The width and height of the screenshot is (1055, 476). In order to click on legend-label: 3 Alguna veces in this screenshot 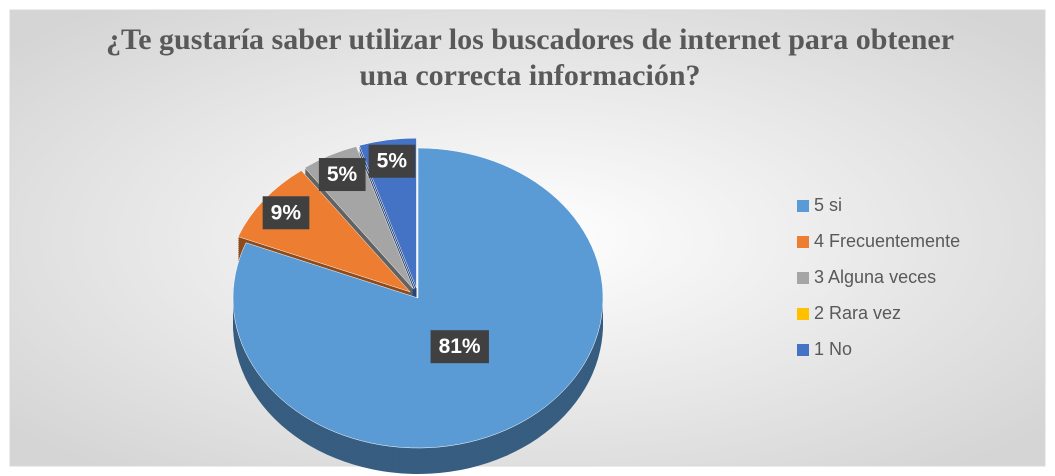, I will do `click(875, 277)`.